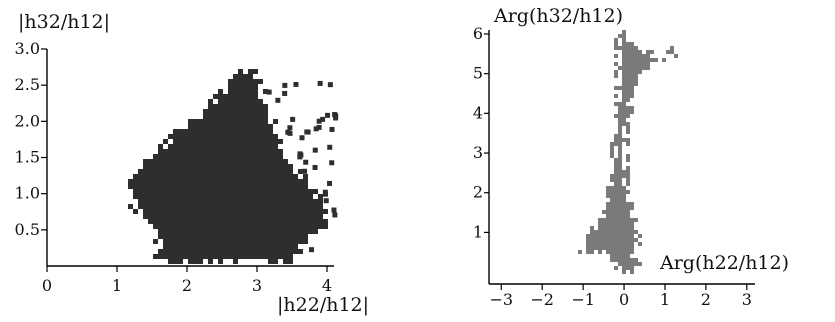  What do you see at coordinates (327, 285) in the screenshot?
I see `x-tick-label: 4` at bounding box center [327, 285].